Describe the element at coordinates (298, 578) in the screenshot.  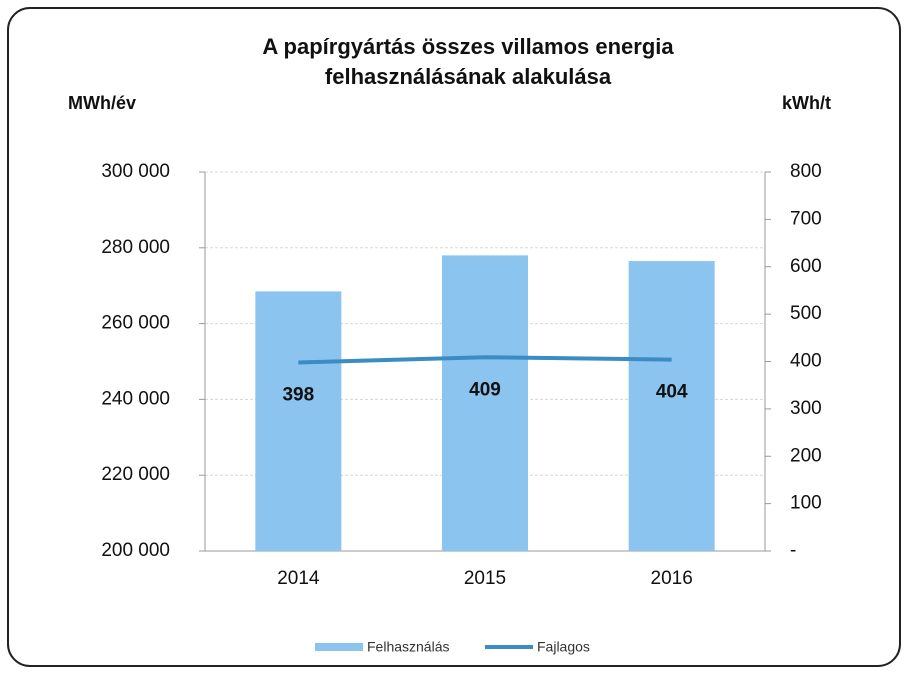
I see `x-tick-label: 2014` at that location.